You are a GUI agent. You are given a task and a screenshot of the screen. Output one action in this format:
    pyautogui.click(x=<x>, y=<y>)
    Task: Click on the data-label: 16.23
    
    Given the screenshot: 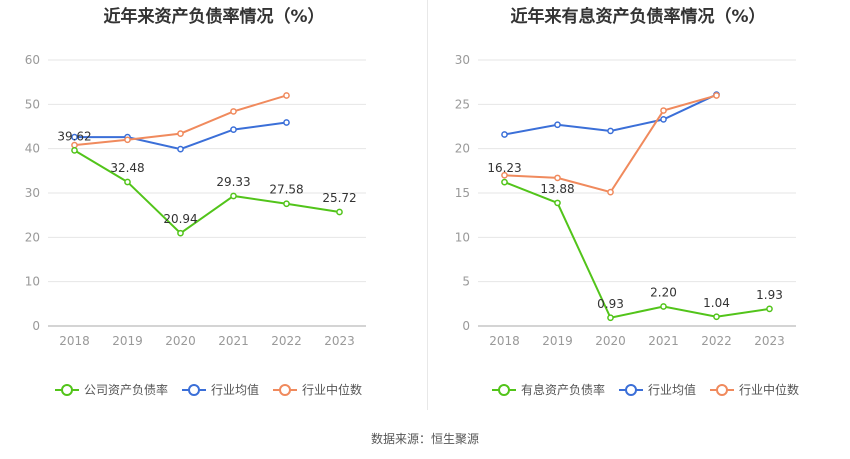 What is the action you would take?
    pyautogui.click(x=504, y=168)
    